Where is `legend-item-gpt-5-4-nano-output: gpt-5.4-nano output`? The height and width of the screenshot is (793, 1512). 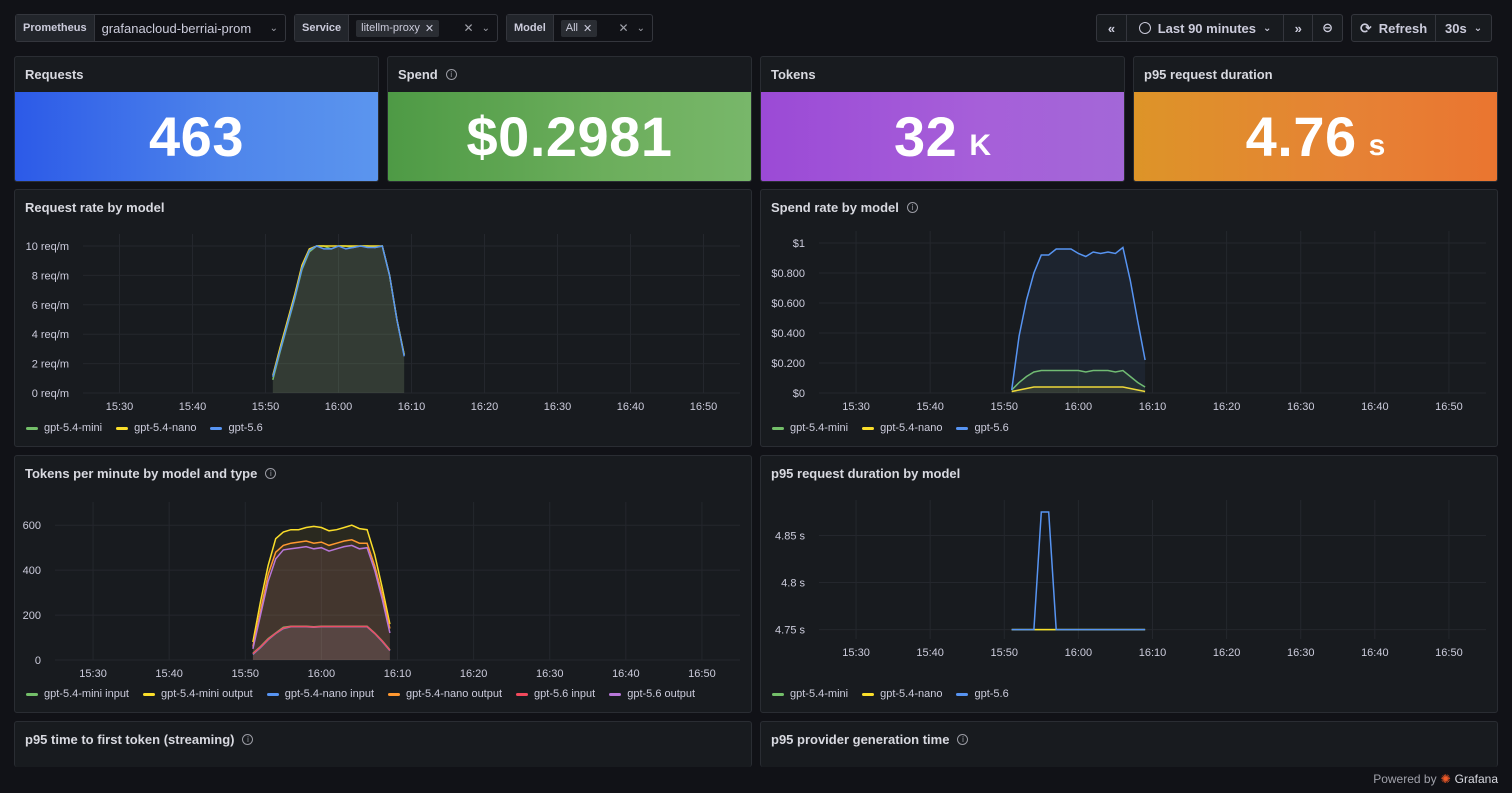 legend-item-gpt-5-4-nano-output: gpt-5.4-nano output is located at coordinates (445, 694).